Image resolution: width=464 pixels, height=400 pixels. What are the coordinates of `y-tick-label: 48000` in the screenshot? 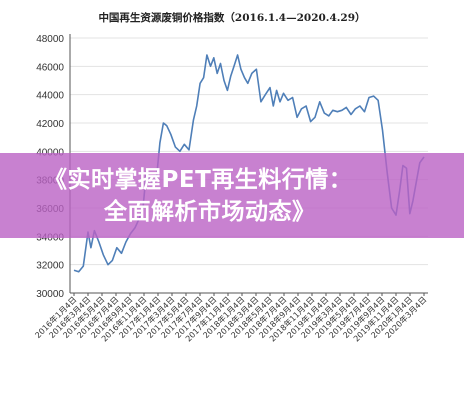 It's located at (50, 39).